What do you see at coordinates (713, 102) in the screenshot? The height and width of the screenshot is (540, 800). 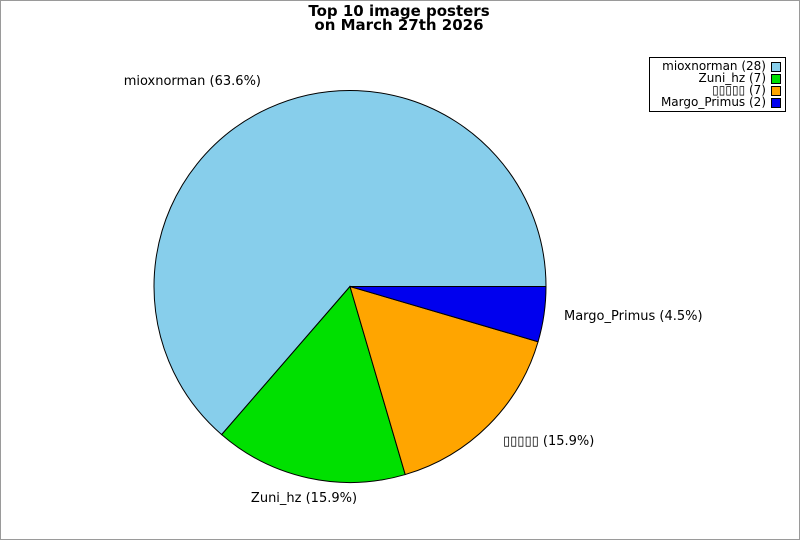 I see `legend-label: Margo_Primus (2)` at bounding box center [713, 102].